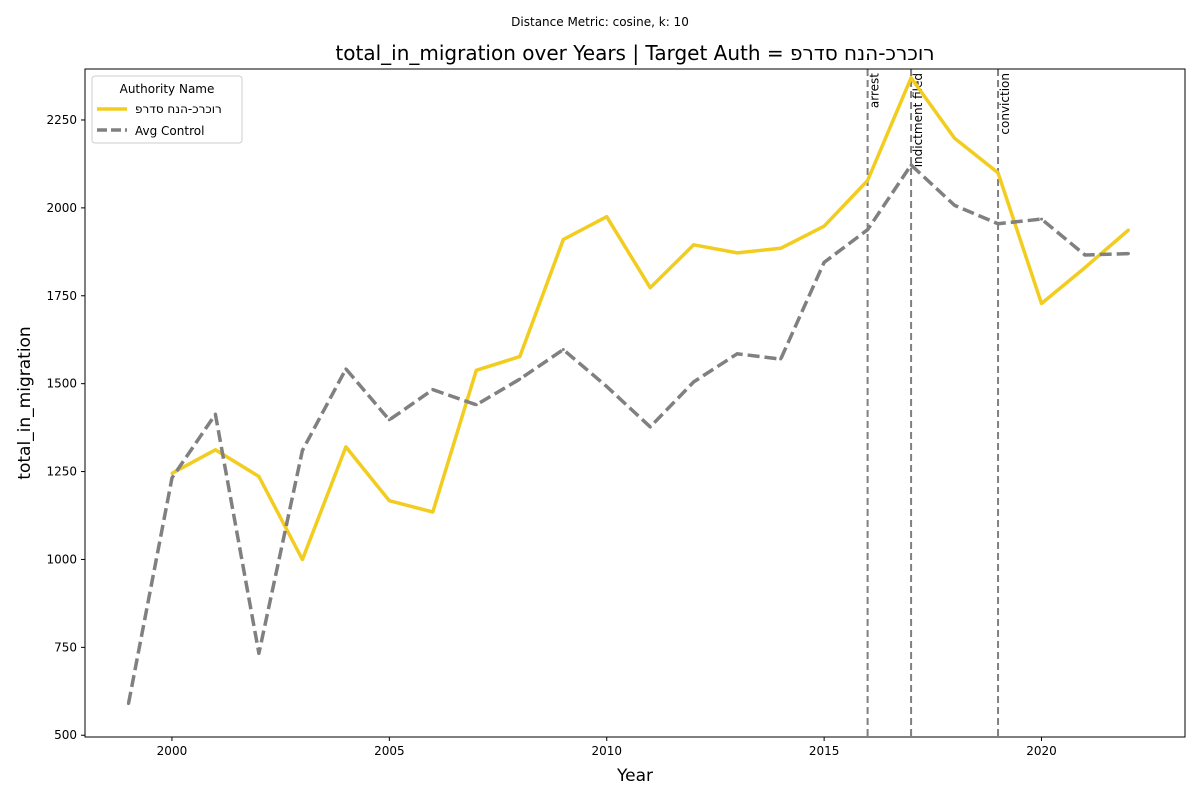  I want to click on event-label-0: arrest, so click(875, 90).